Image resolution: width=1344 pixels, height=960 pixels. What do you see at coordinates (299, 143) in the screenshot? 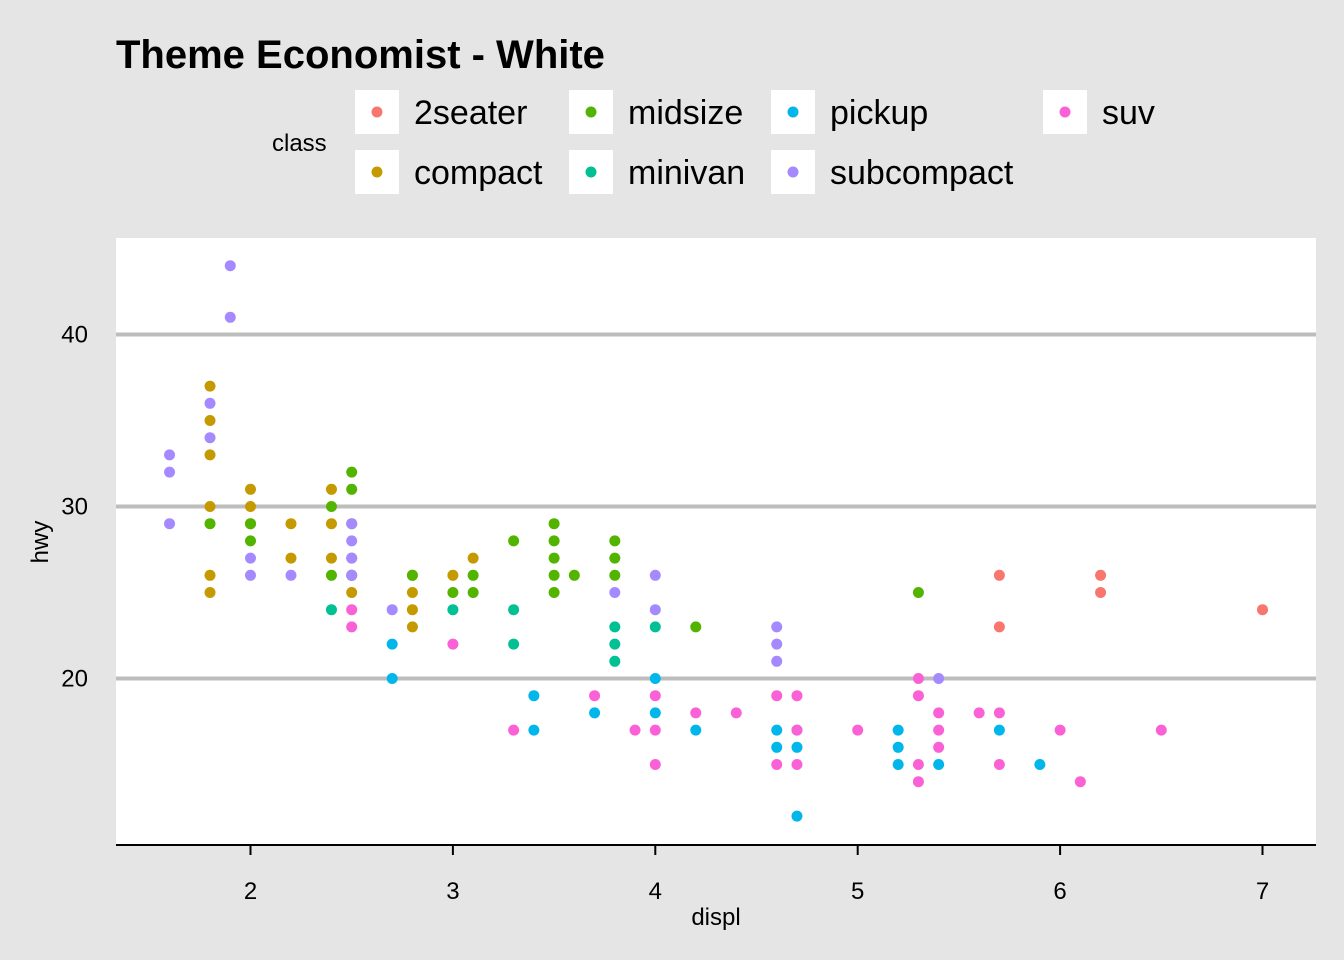
I see `legend-title: class` at bounding box center [299, 143].